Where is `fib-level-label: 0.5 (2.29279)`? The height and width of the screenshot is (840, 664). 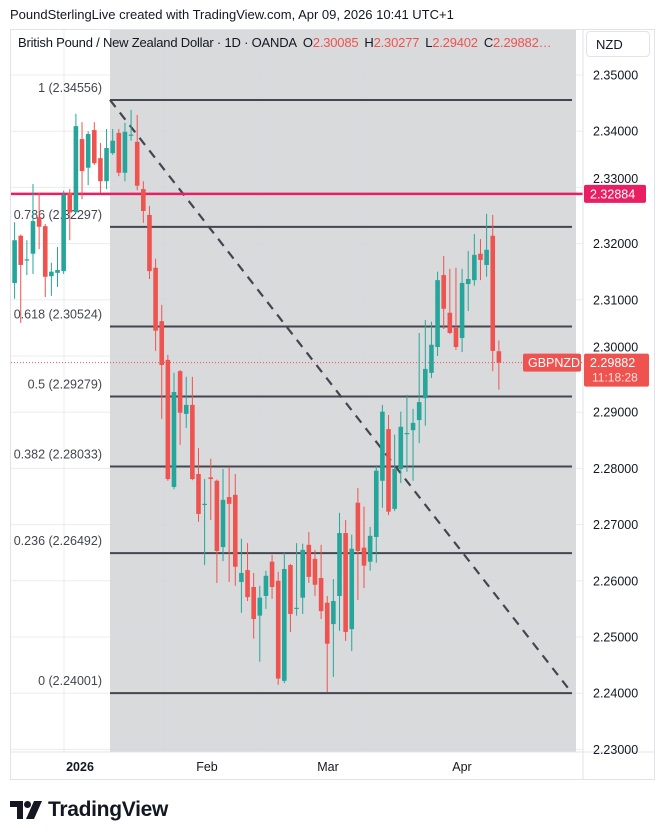 fib-level-label: 0.5 (2.29279) is located at coordinates (65, 385).